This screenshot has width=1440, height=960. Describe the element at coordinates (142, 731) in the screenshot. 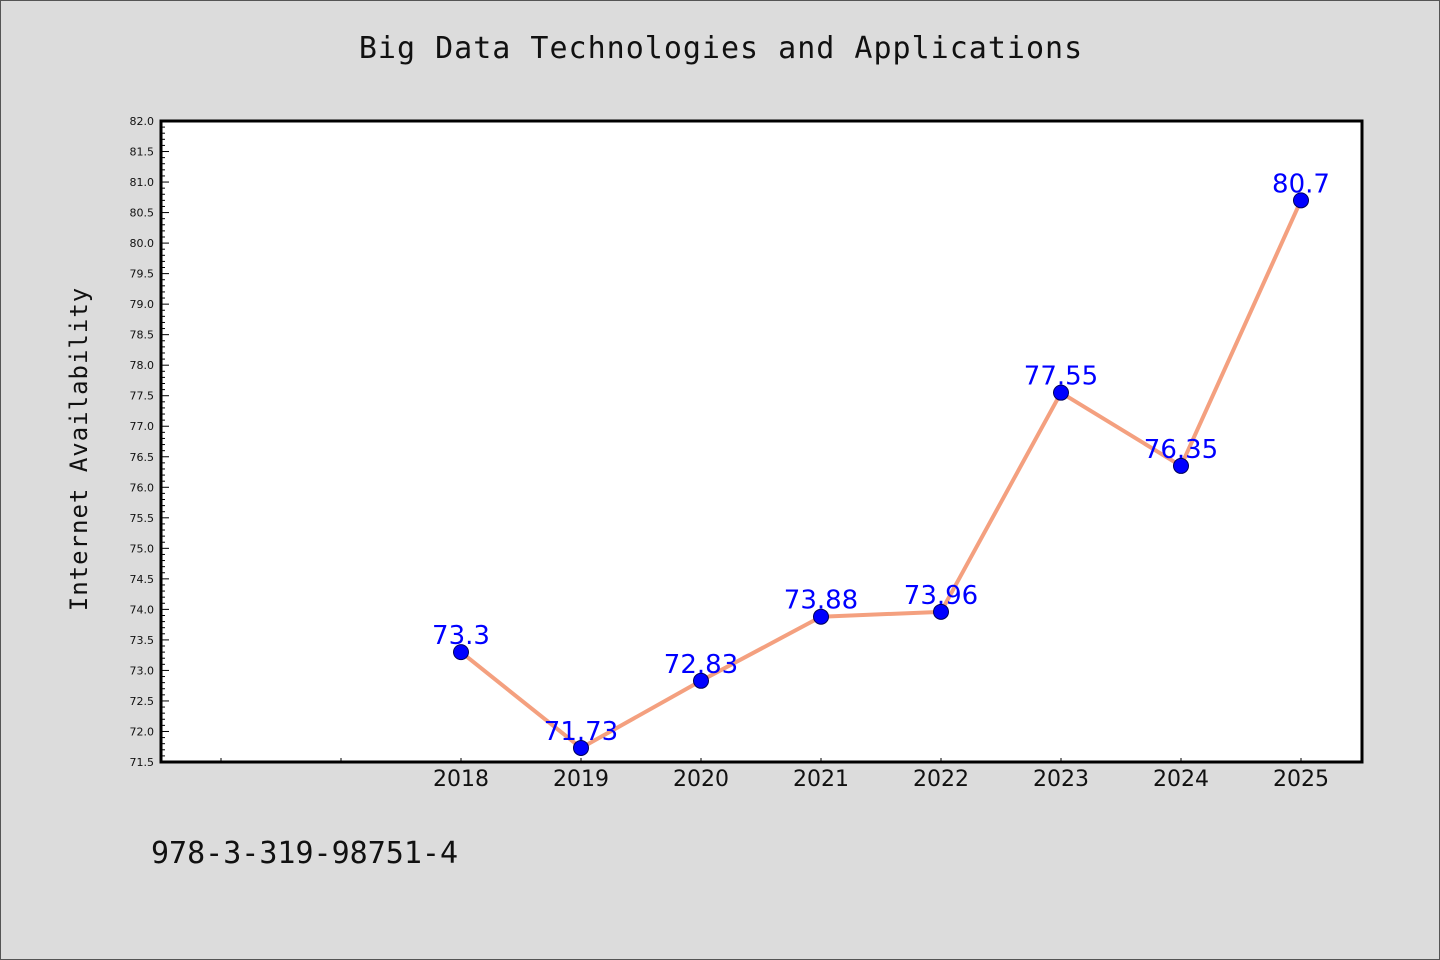

I see `y-tick-label: 72.0` at that location.